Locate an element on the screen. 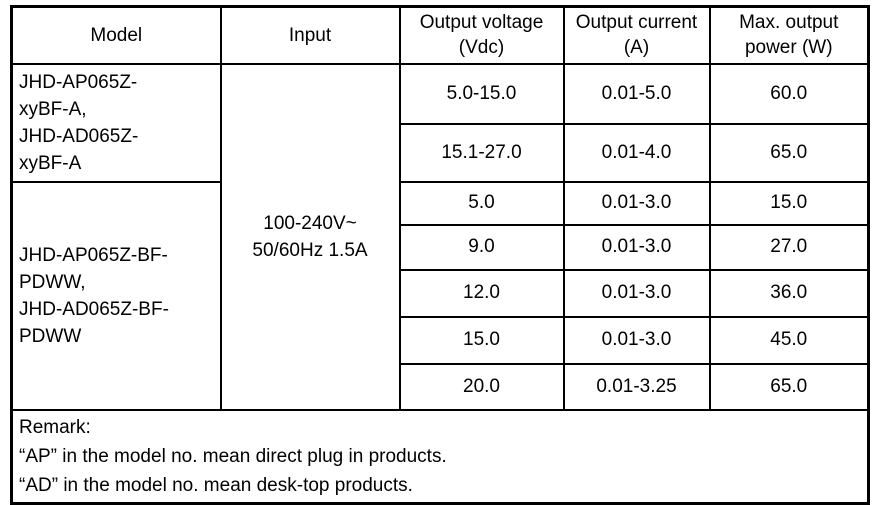  model-cell-group1: JHD-AP065Z- xyBF-A, JHD-AD065Z- xyBF-A is located at coordinates (116, 122).